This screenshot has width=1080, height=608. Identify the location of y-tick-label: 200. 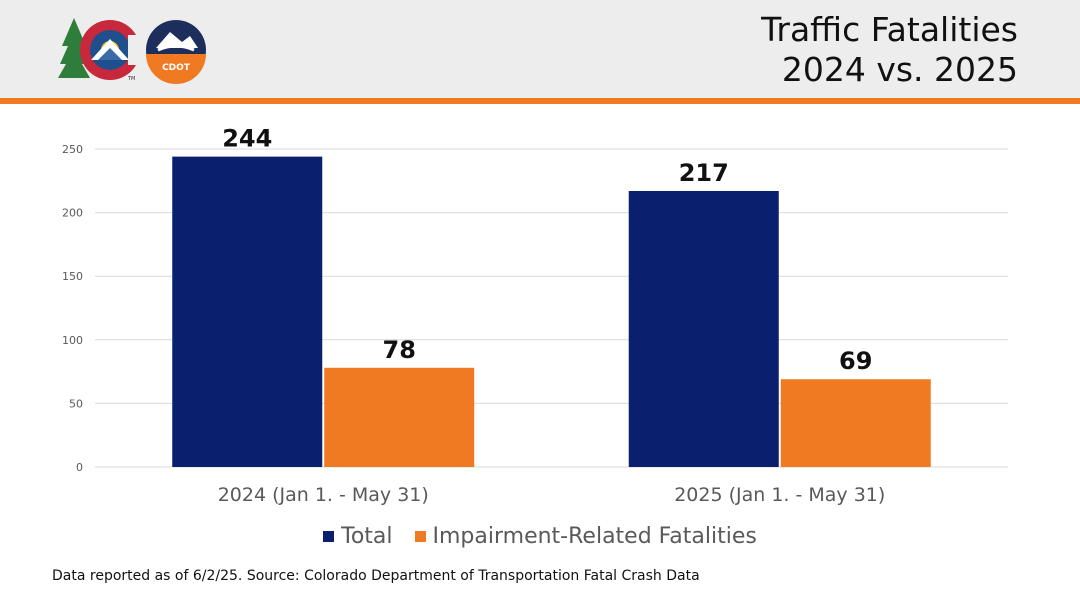
(72, 213).